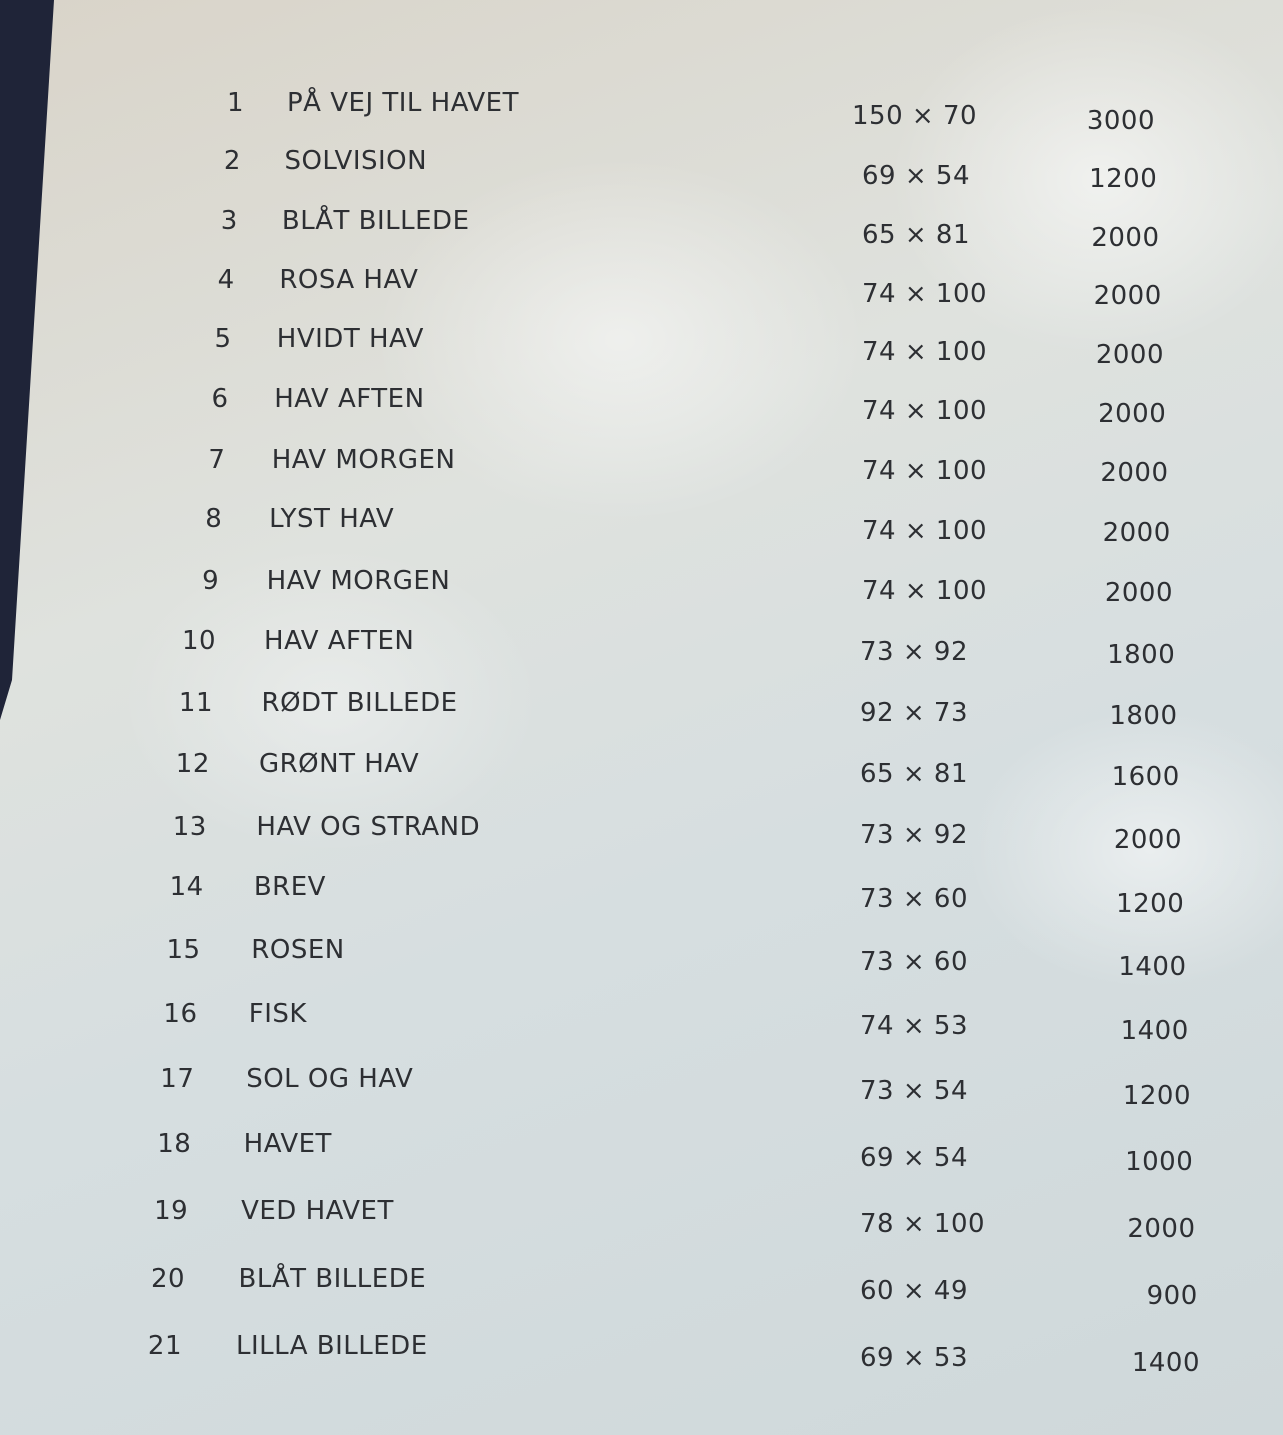  Describe the element at coordinates (189, 827) in the screenshot. I see `item-number: 13` at that location.